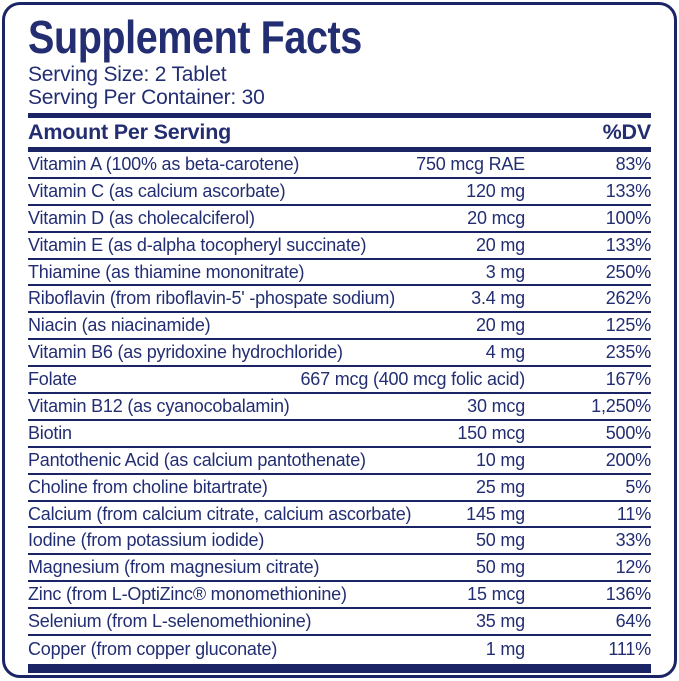 This screenshot has width=679, height=681. I want to click on nutrient-amount: 667 mcg (400 mcg folic acid), so click(413, 379).